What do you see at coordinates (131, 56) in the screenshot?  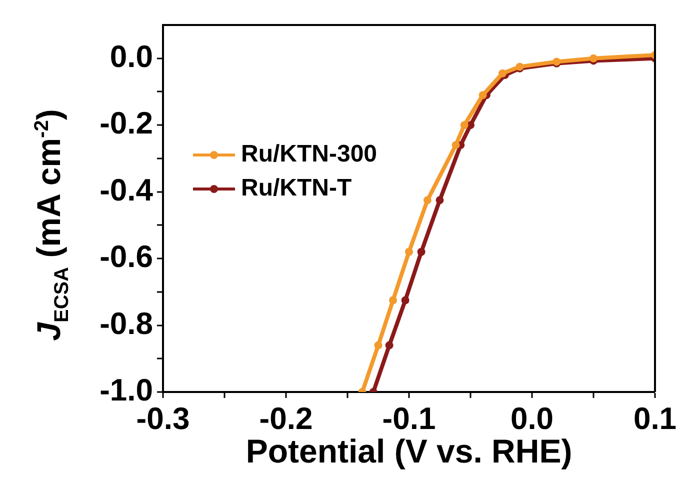 I see `y-tick-label: 0.0` at bounding box center [131, 56].